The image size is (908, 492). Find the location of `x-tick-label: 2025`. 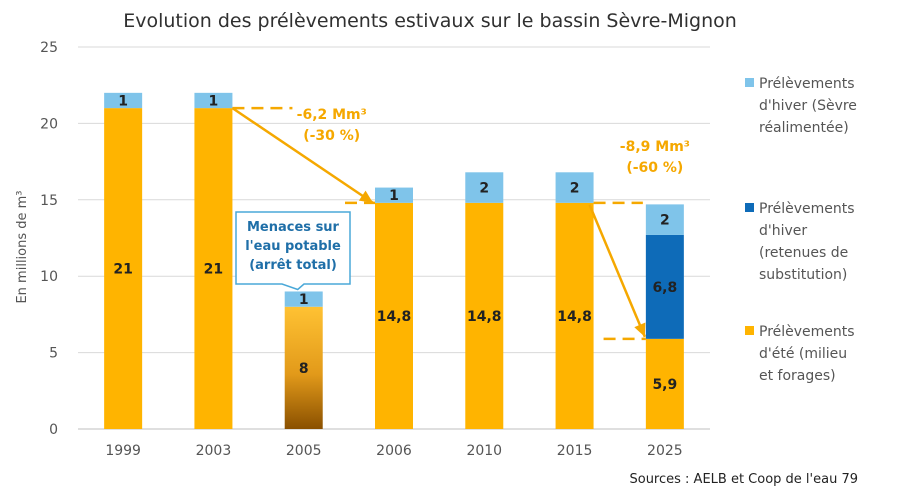

x-tick-label: 2025 is located at coordinates (665, 451).